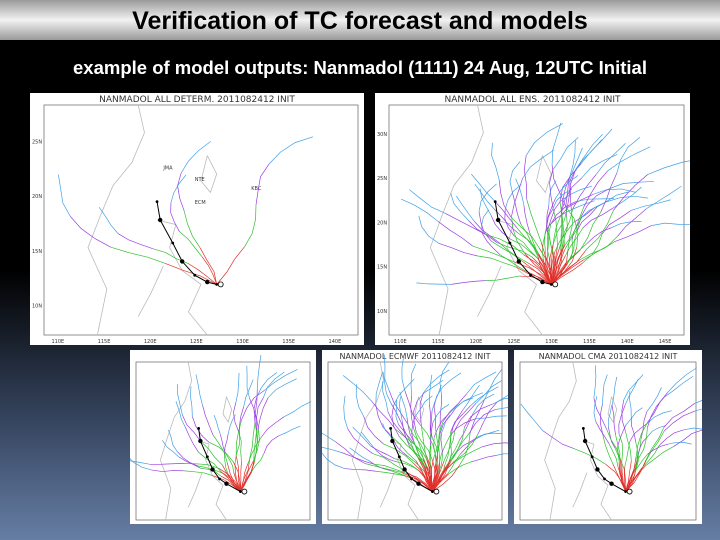  Describe the element at coordinates (167, 168) in the screenshot. I see `model-label: JMA` at that location.